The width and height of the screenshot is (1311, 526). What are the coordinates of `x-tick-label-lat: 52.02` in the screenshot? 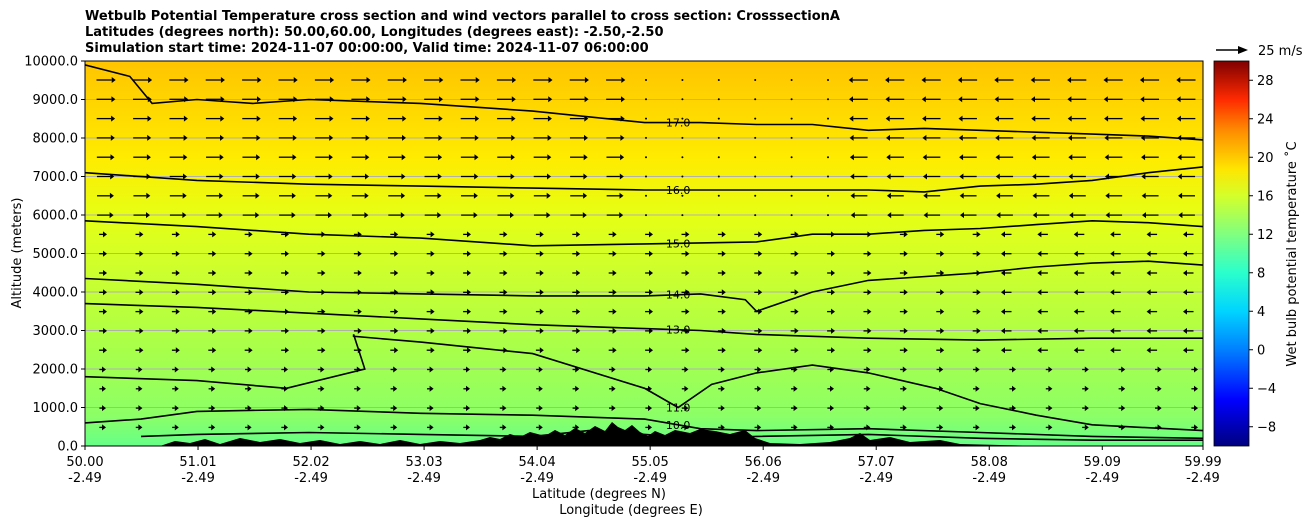 It's located at (310, 462).